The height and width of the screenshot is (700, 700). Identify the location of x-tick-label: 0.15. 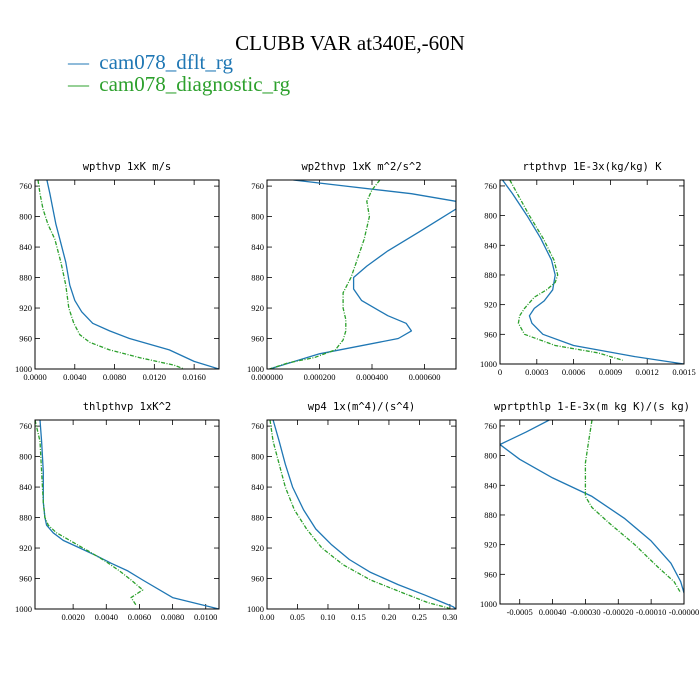
(358, 617).